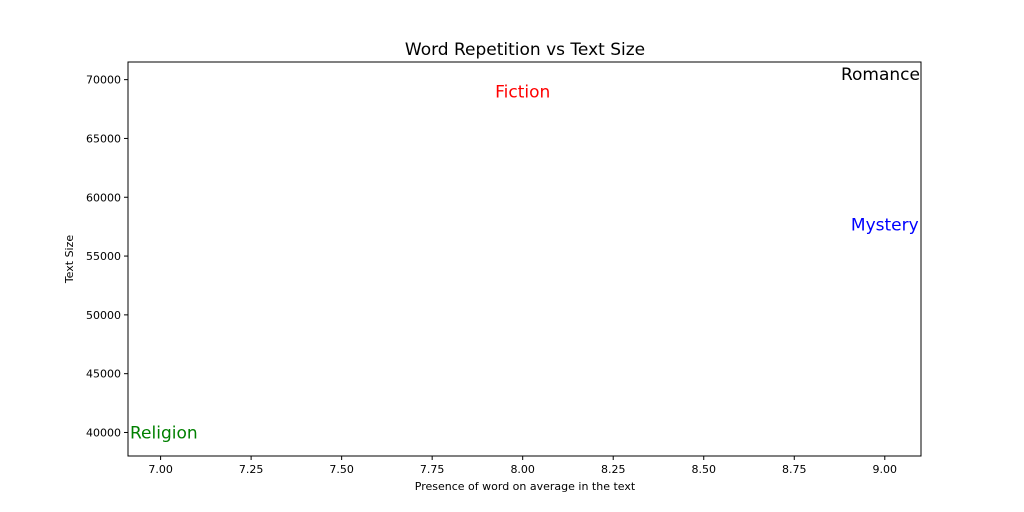 The image size is (1024, 512). Describe the element at coordinates (251, 469) in the screenshot. I see `x-tick-label: 7.25` at that location.